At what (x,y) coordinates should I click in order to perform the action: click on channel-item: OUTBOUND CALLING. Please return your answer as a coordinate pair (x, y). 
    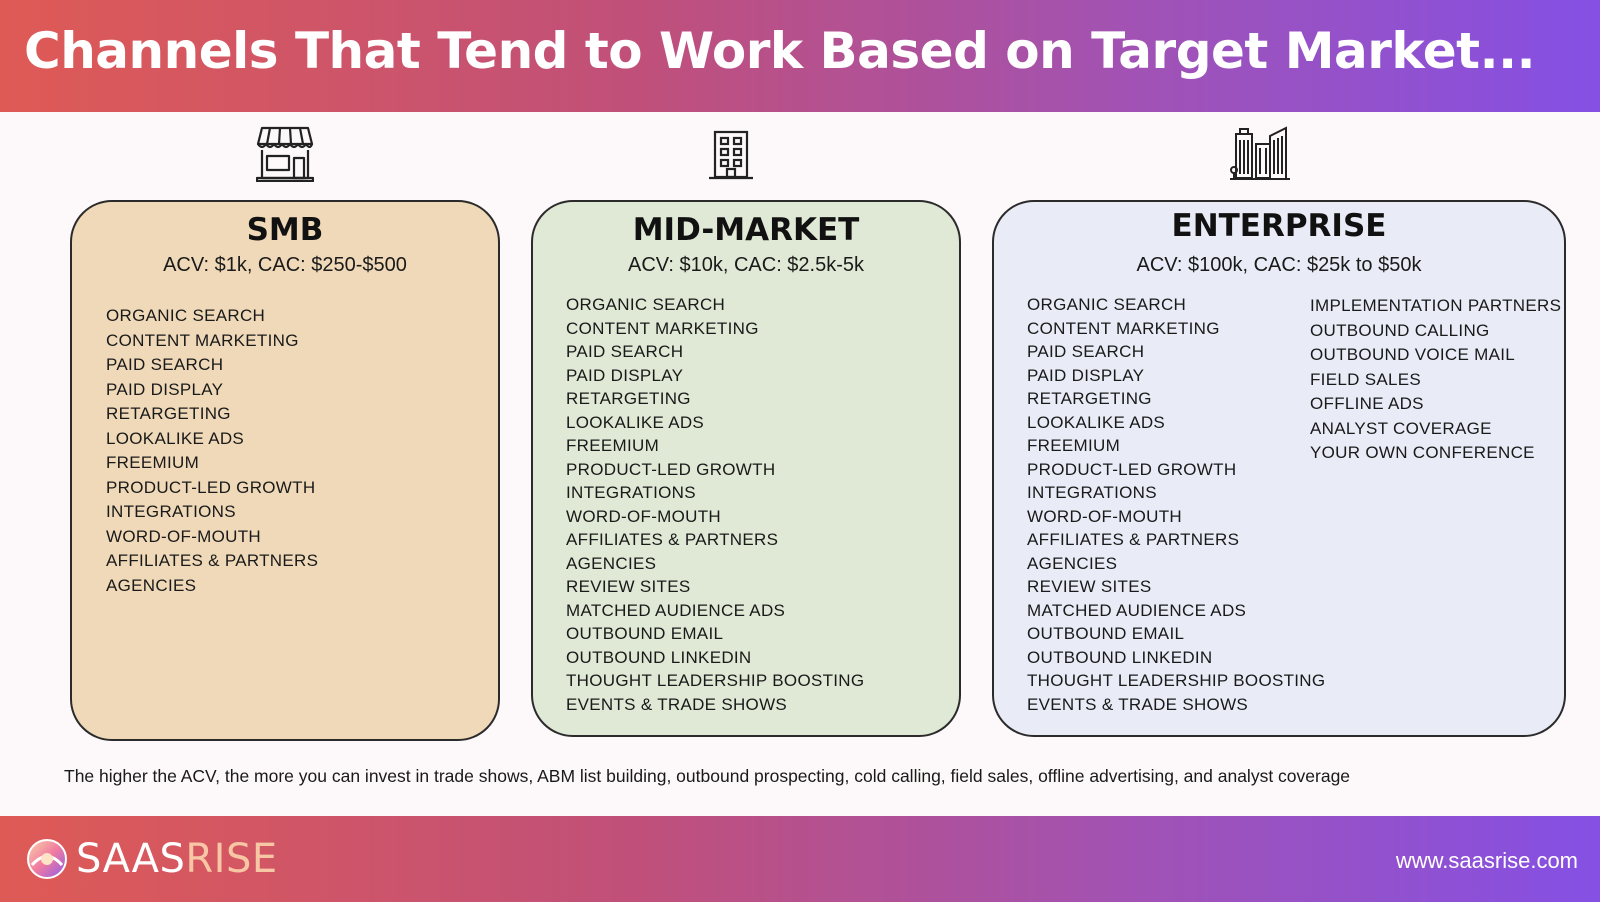
    Looking at the image, I should click on (1400, 330).